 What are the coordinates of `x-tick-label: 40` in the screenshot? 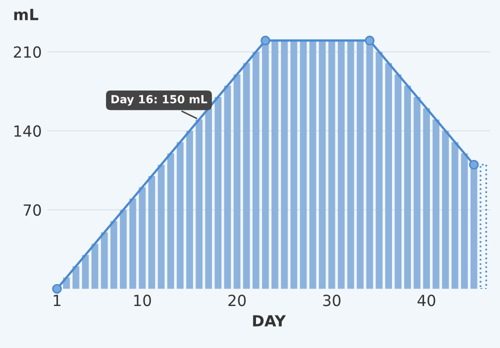 It's located at (427, 300).